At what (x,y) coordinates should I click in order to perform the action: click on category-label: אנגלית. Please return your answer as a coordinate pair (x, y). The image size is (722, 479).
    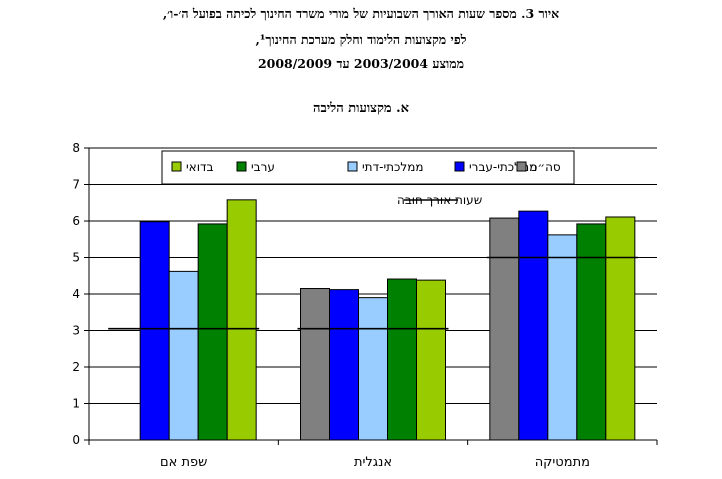
    Looking at the image, I should click on (373, 462).